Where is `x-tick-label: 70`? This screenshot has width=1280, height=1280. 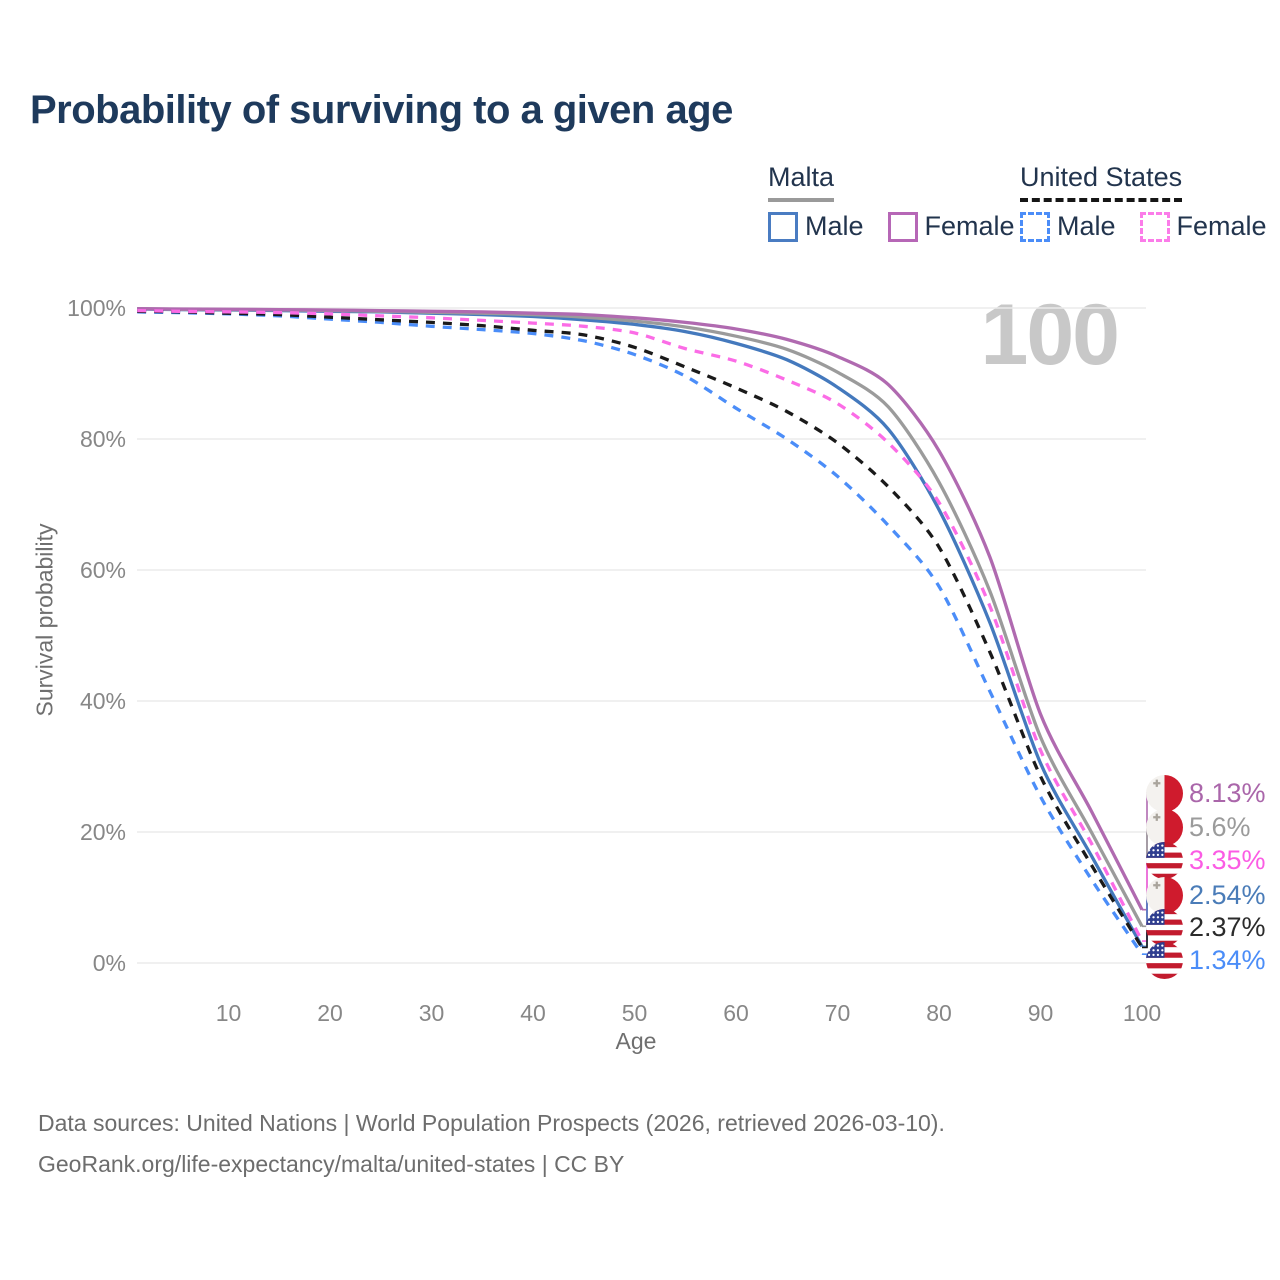
x-tick-label: 70 is located at coordinates (838, 1013).